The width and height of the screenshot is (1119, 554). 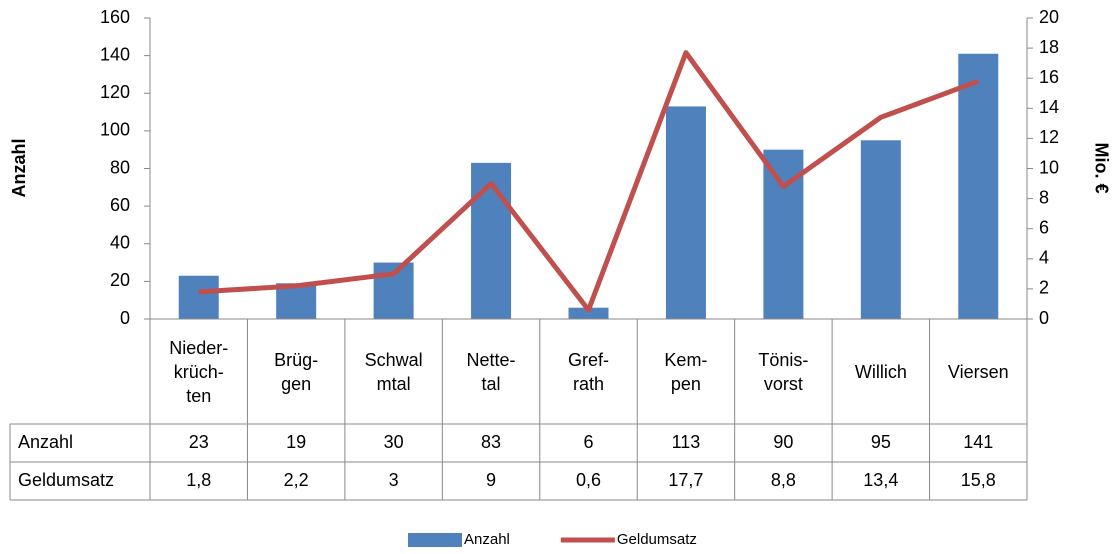 What do you see at coordinates (978, 371) in the screenshot?
I see `x-tick-label: Viersen` at bounding box center [978, 371].